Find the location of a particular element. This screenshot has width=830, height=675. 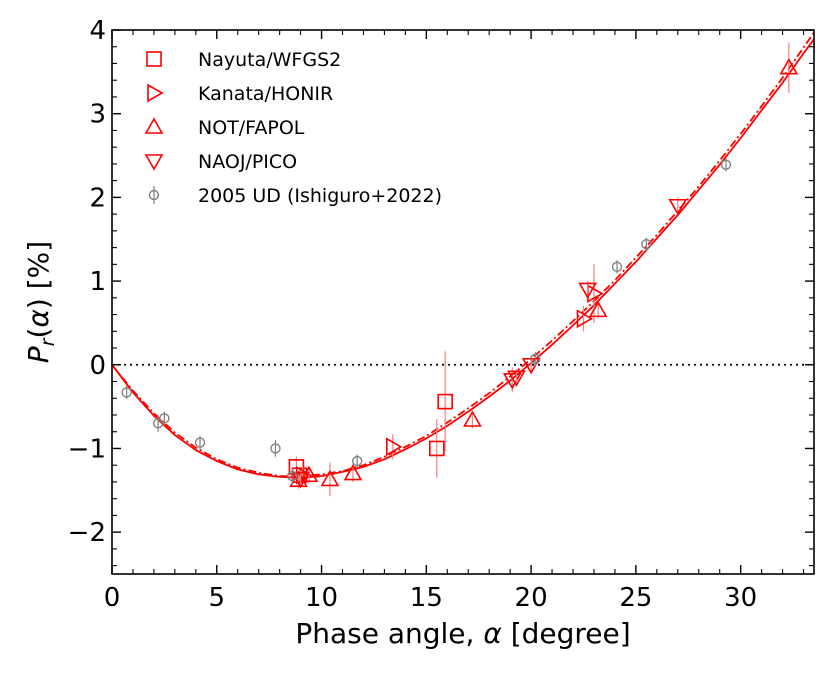

x-axis-label-symbol: α is located at coordinates (492, 633).